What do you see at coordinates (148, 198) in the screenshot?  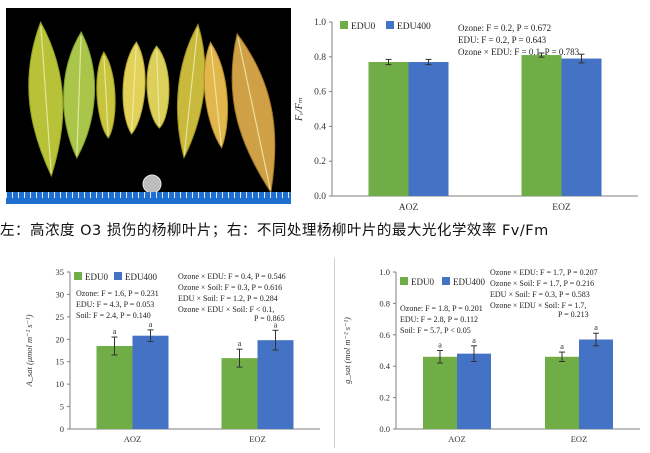 I see `scale-ruler` at bounding box center [148, 198].